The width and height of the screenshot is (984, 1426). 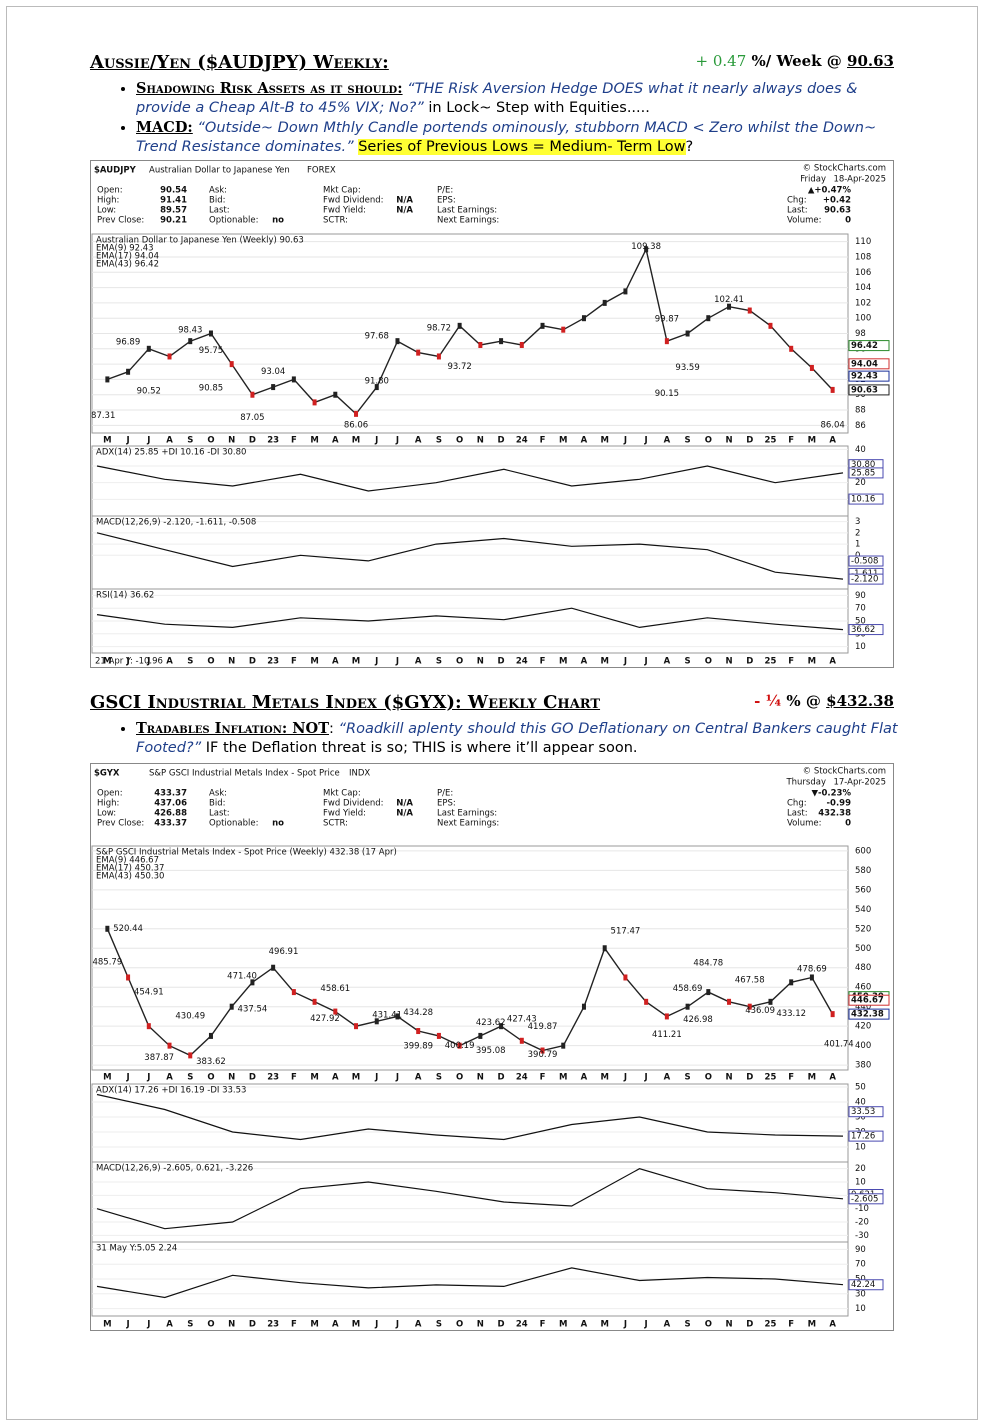 I want to click on change: + 0.47, so click(x=721, y=61).